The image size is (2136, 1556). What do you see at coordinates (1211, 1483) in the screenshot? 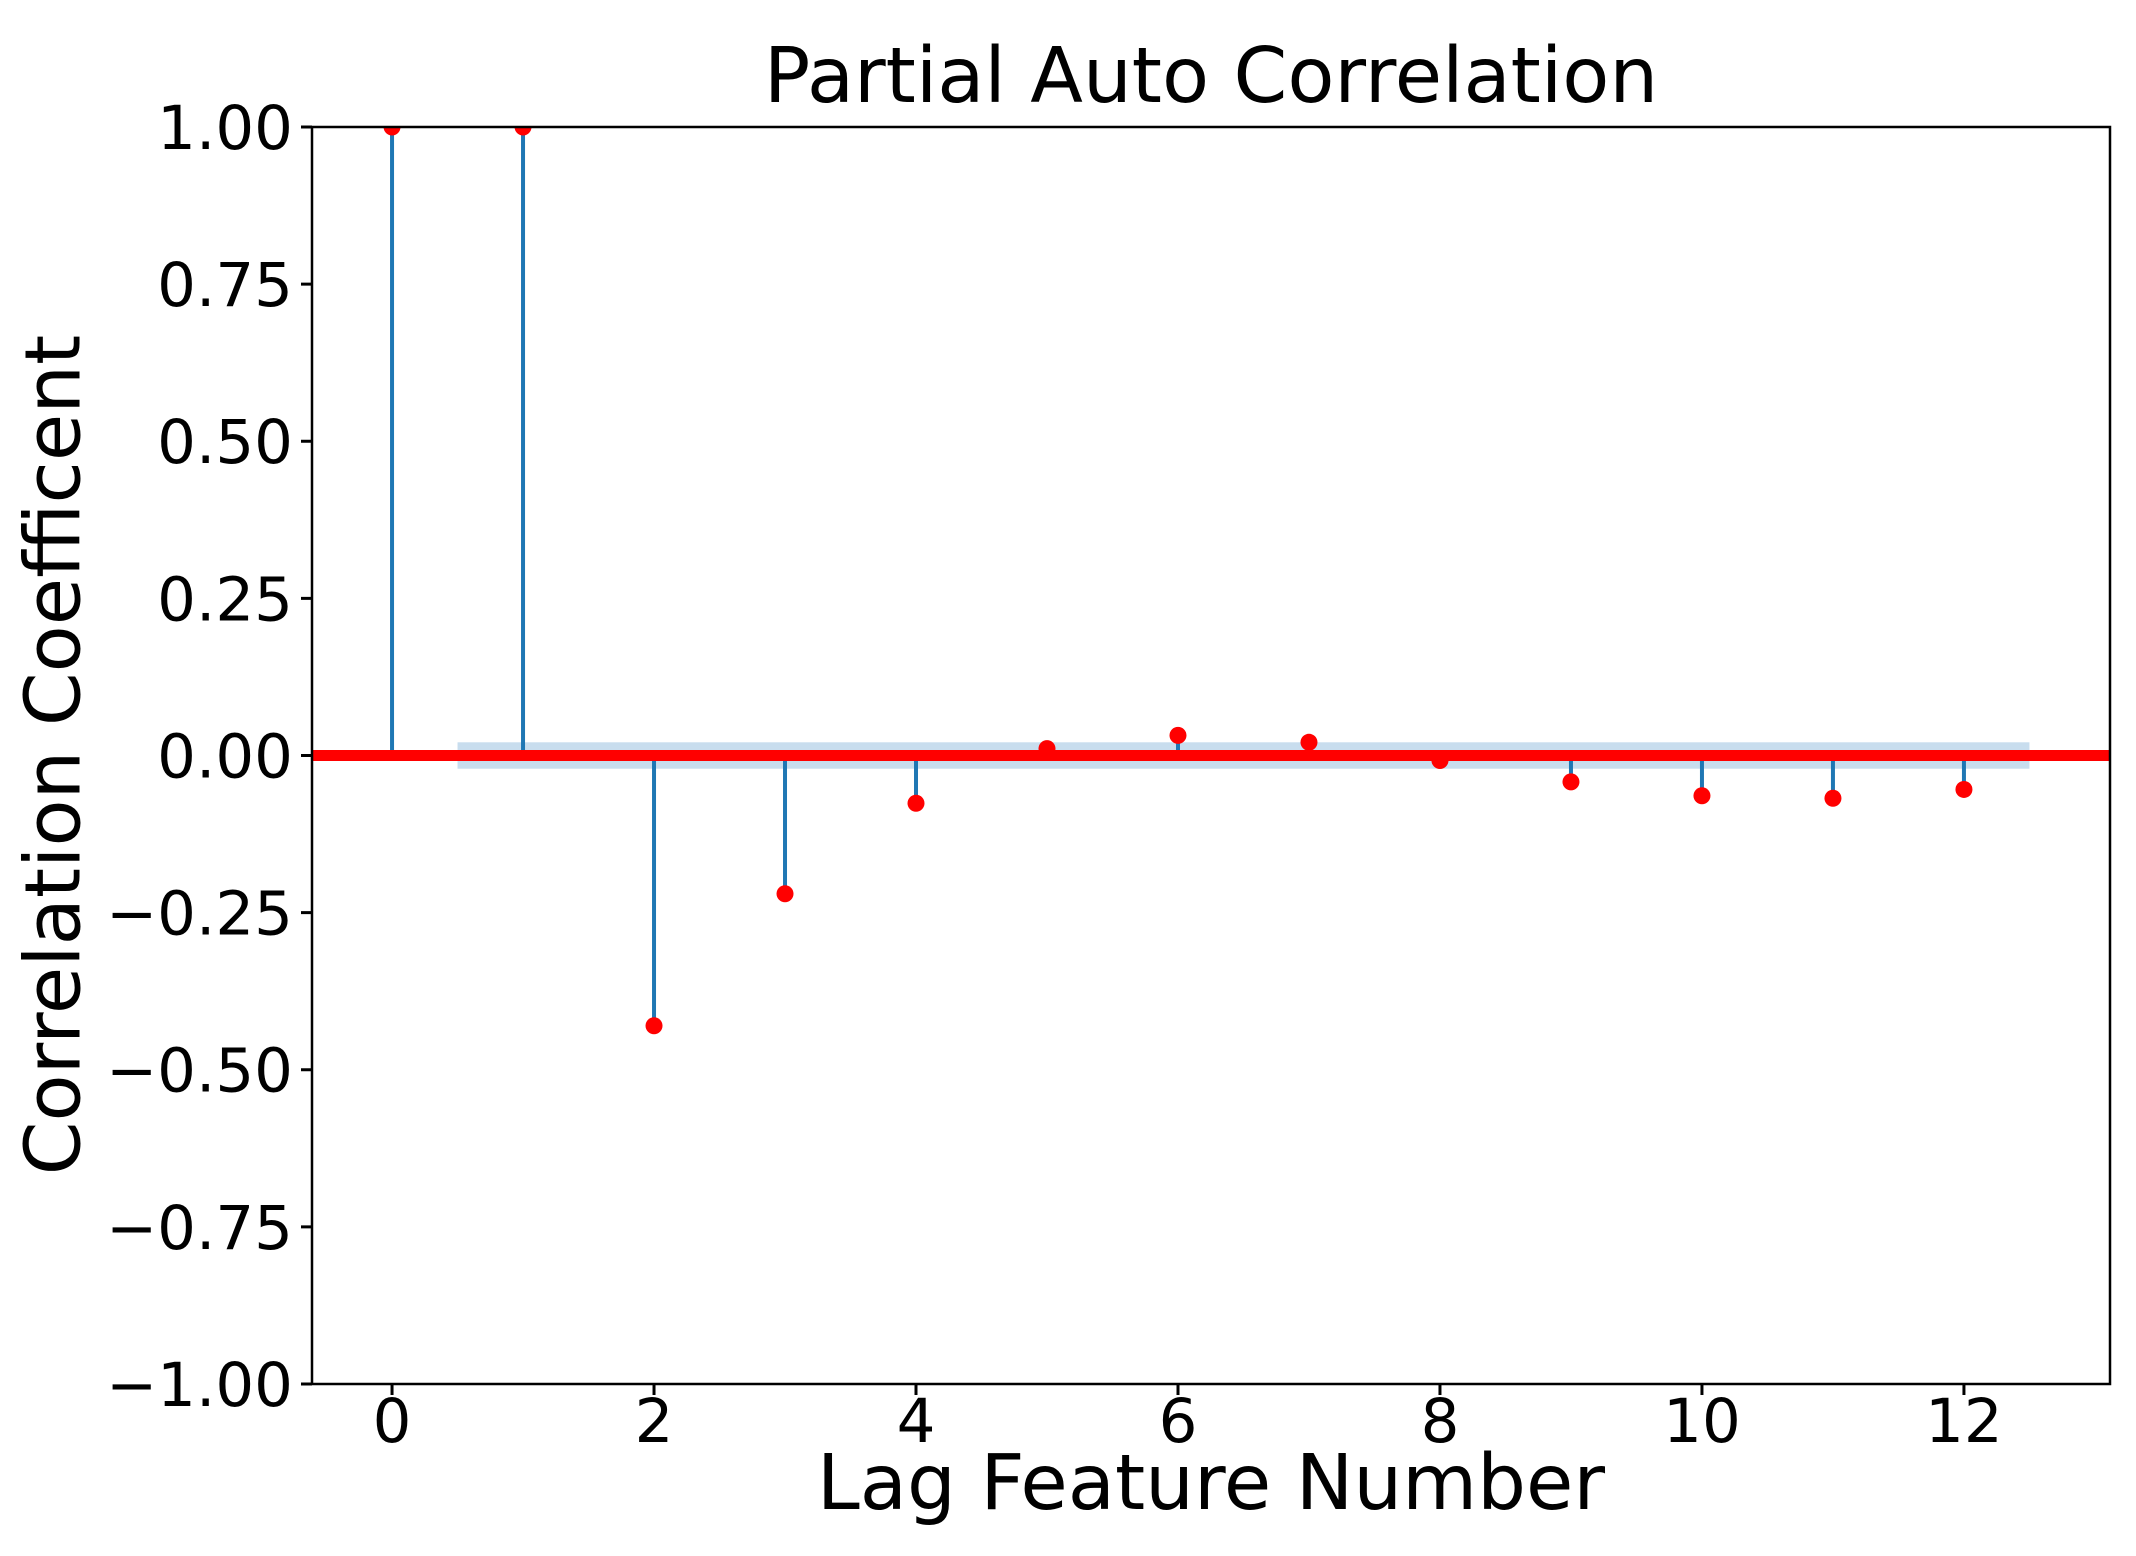
I see `x-axis-label: Lag Feature Number` at bounding box center [1211, 1483].